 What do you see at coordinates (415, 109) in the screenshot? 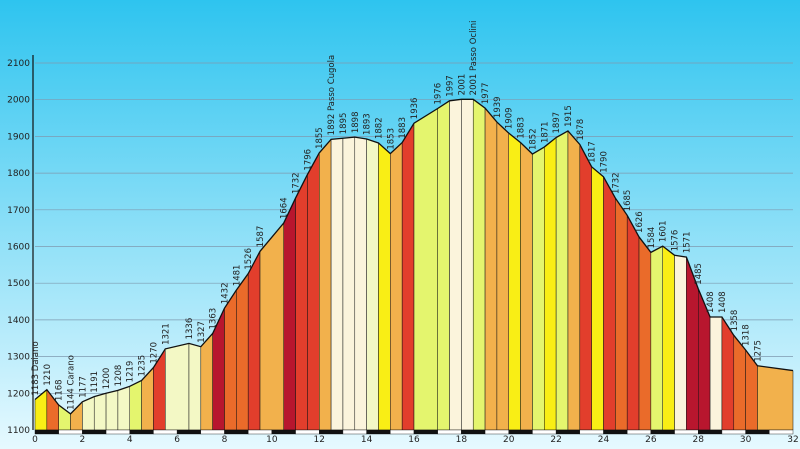
I see `elevation-label: 1936` at bounding box center [415, 109].